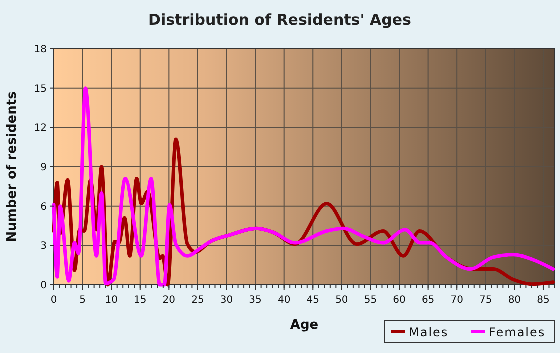 Image resolution: width=560 pixels, height=353 pixels. Describe the element at coordinates (169, 300) in the screenshot. I see `x-tick-label: 20` at that location.